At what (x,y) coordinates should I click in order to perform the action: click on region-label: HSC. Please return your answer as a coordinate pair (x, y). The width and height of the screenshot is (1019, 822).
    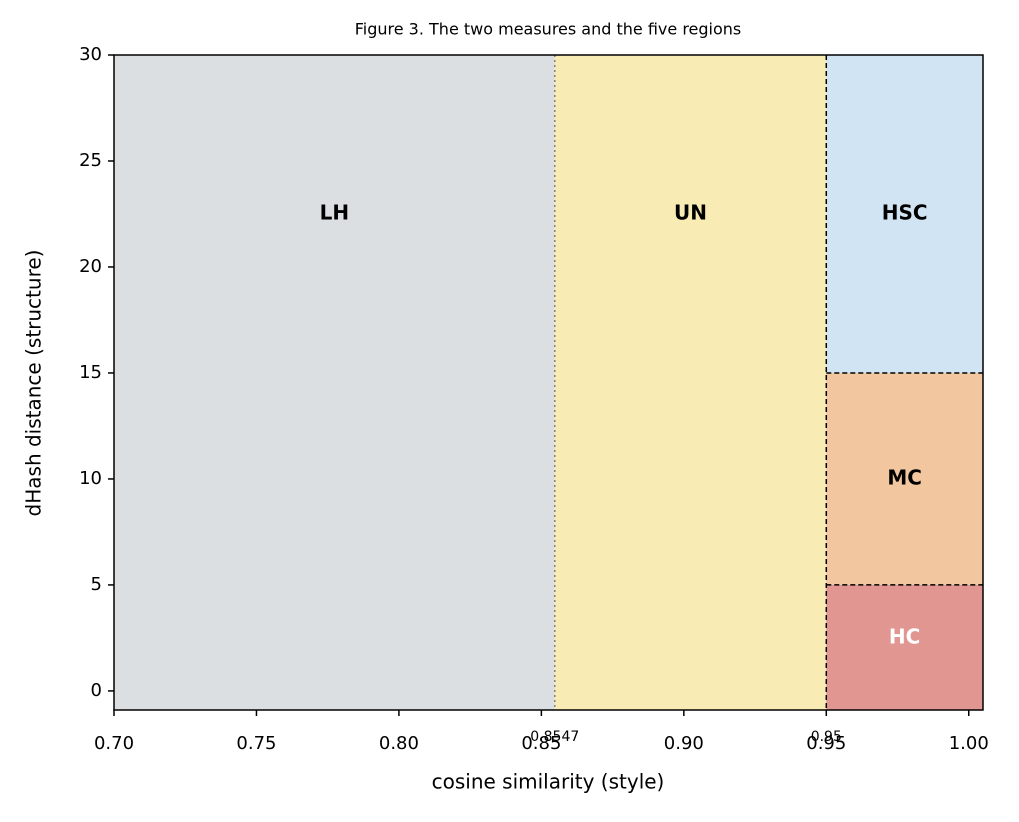
    Looking at the image, I should click on (905, 212).